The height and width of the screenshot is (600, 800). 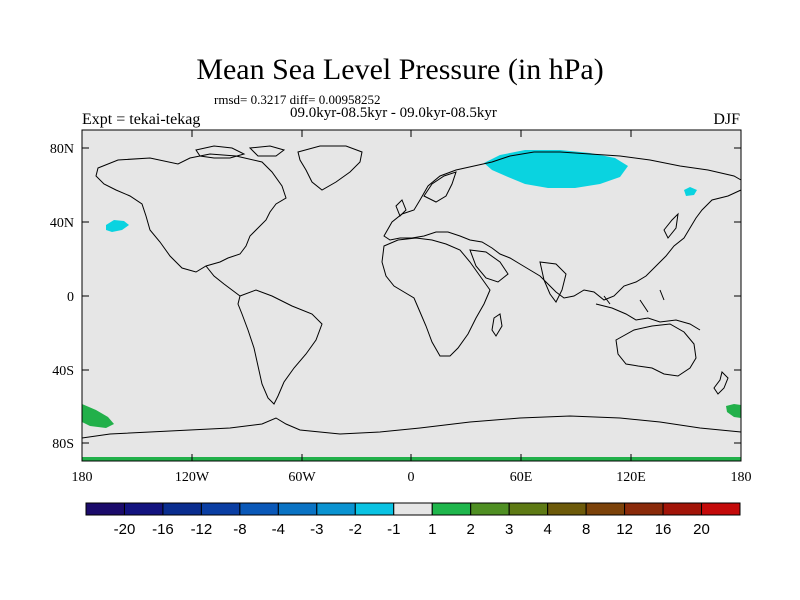 I want to click on colorbar-label: -12, so click(x=202, y=529).